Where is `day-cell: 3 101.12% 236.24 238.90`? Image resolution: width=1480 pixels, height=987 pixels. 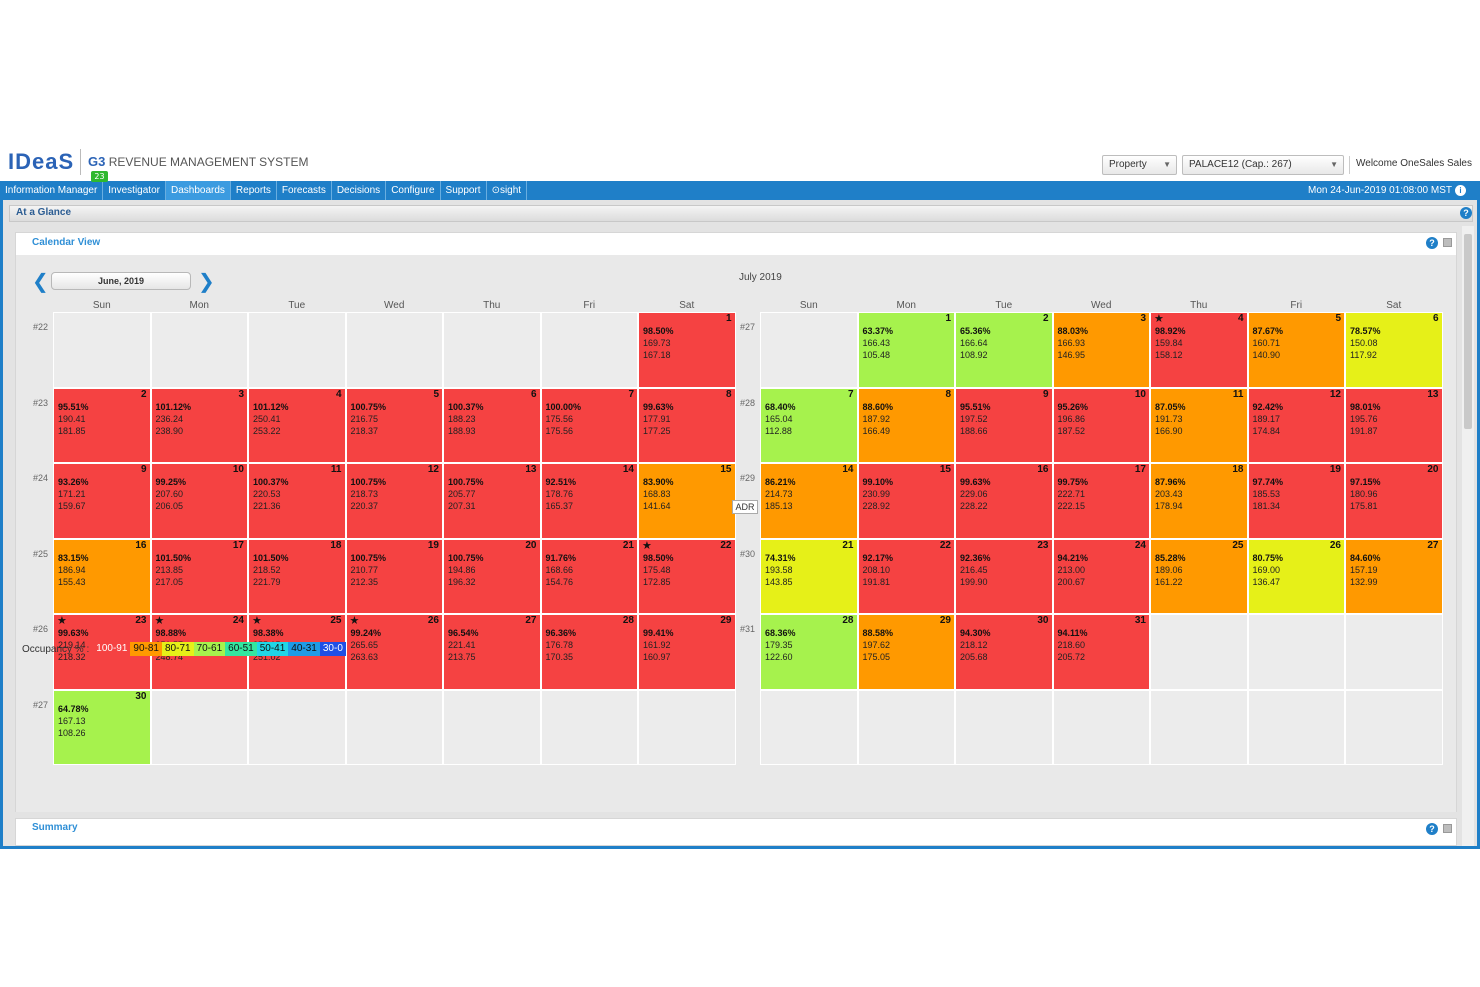
day-cell: 3 101.12% 236.24 238.90 is located at coordinates (199, 425).